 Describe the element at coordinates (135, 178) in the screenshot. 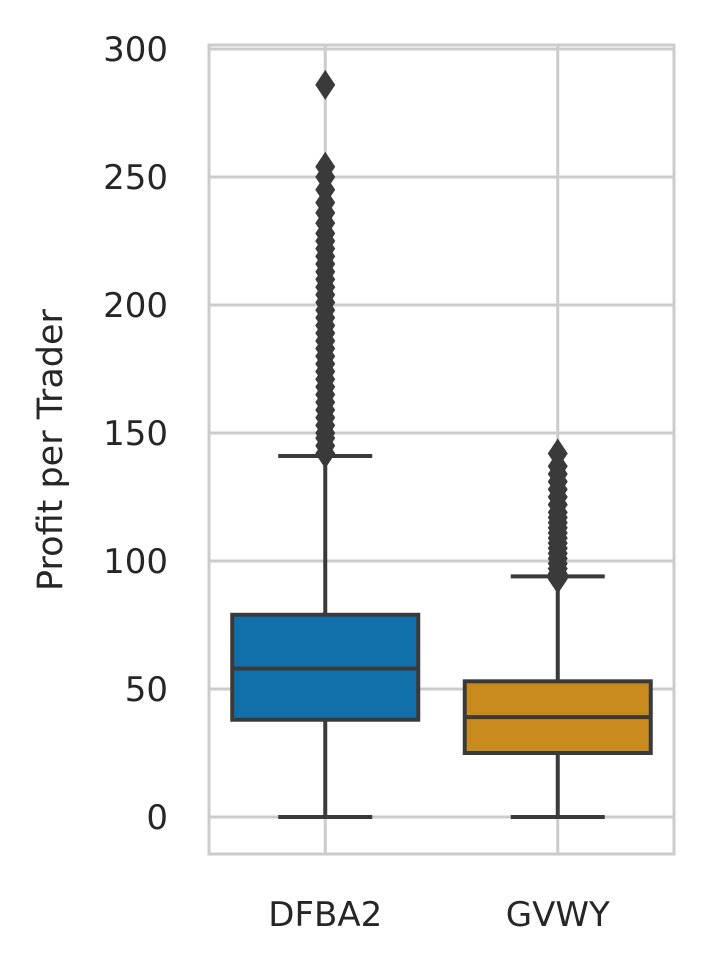

I see `y-tick-label: 250` at that location.